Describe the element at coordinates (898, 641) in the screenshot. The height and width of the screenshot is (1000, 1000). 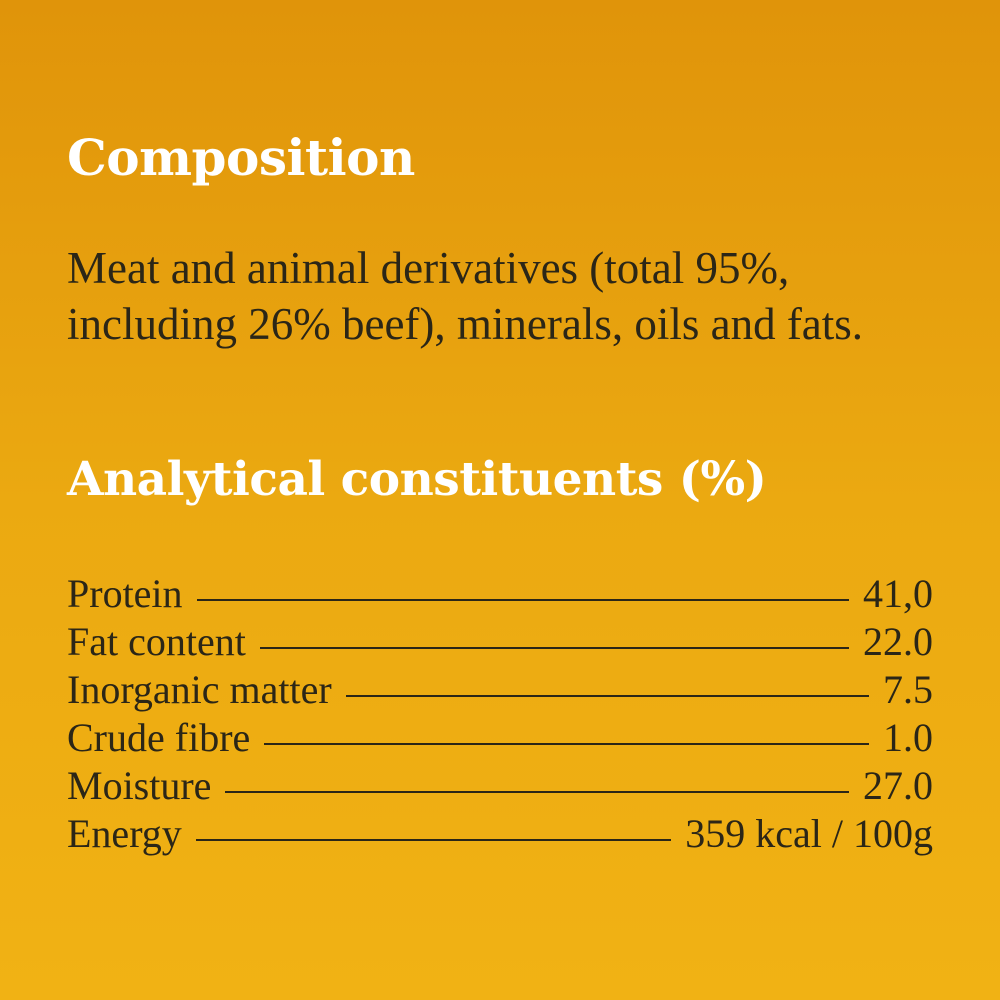
I see `constituent-value: 22.0` at that location.